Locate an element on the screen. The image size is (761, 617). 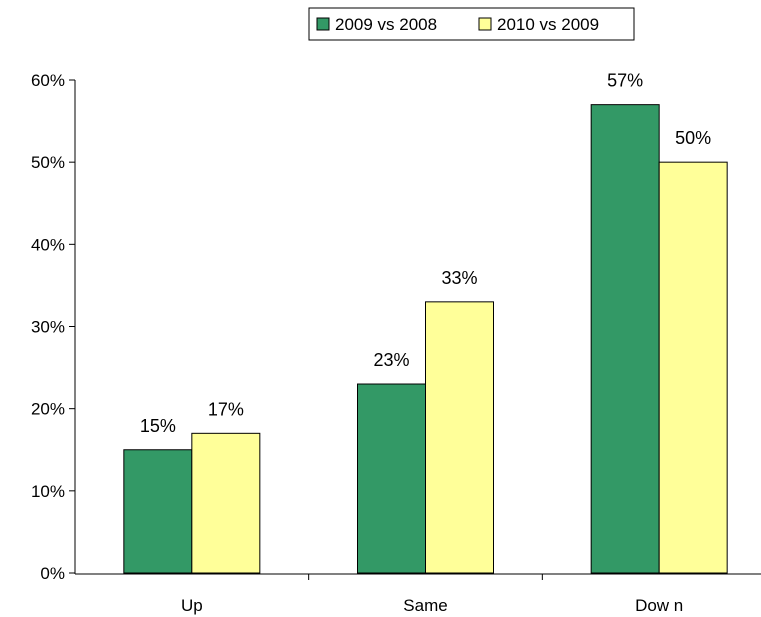
y-tick-label: 0% is located at coordinates (52, 573).